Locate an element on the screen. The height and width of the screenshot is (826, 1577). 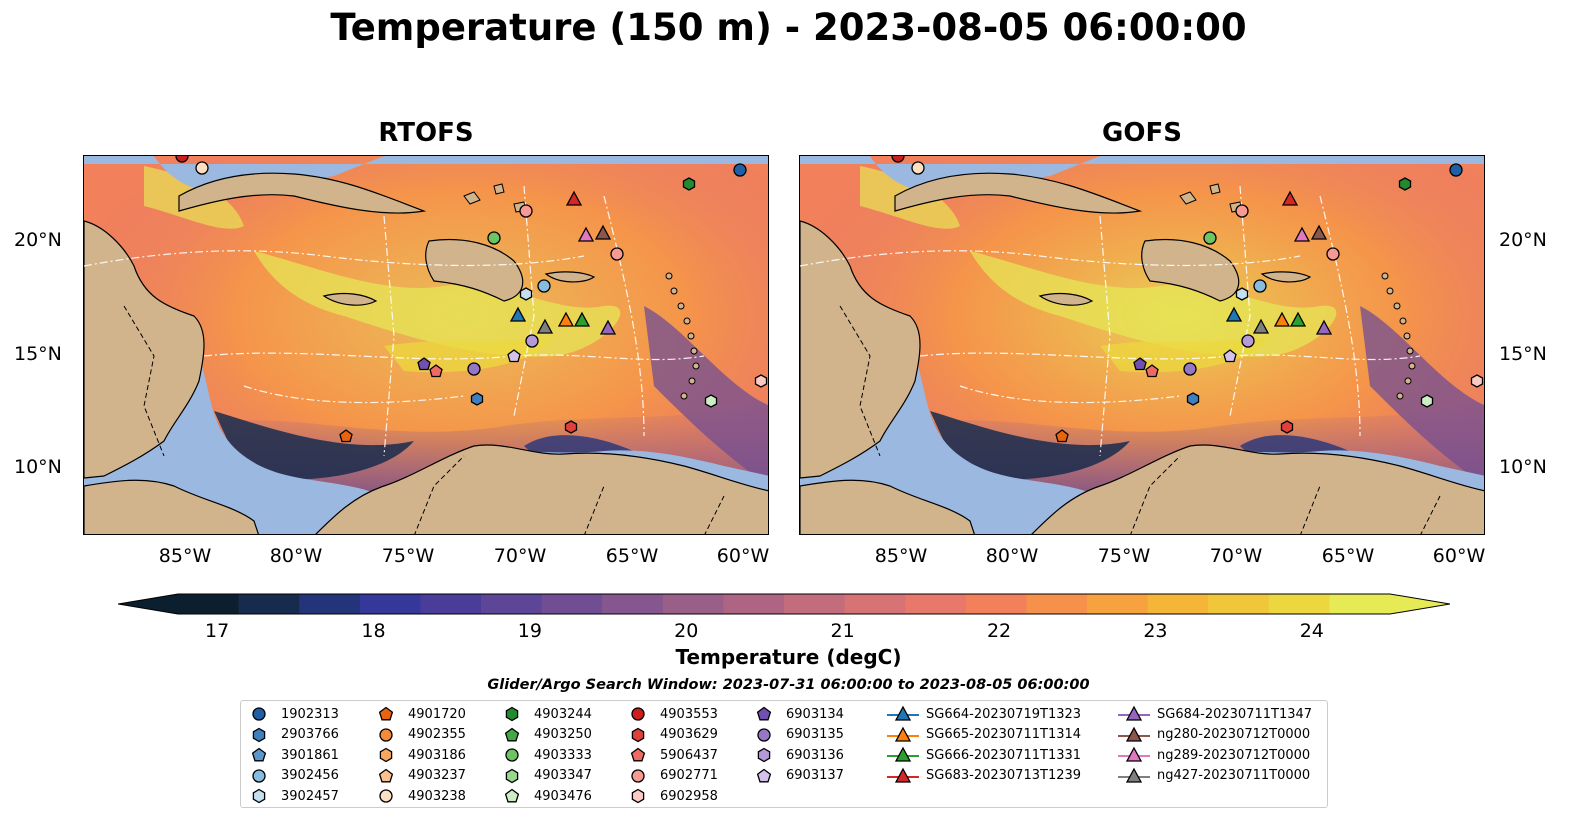
legend-item: 6902958 is located at coordinates (674, 796).